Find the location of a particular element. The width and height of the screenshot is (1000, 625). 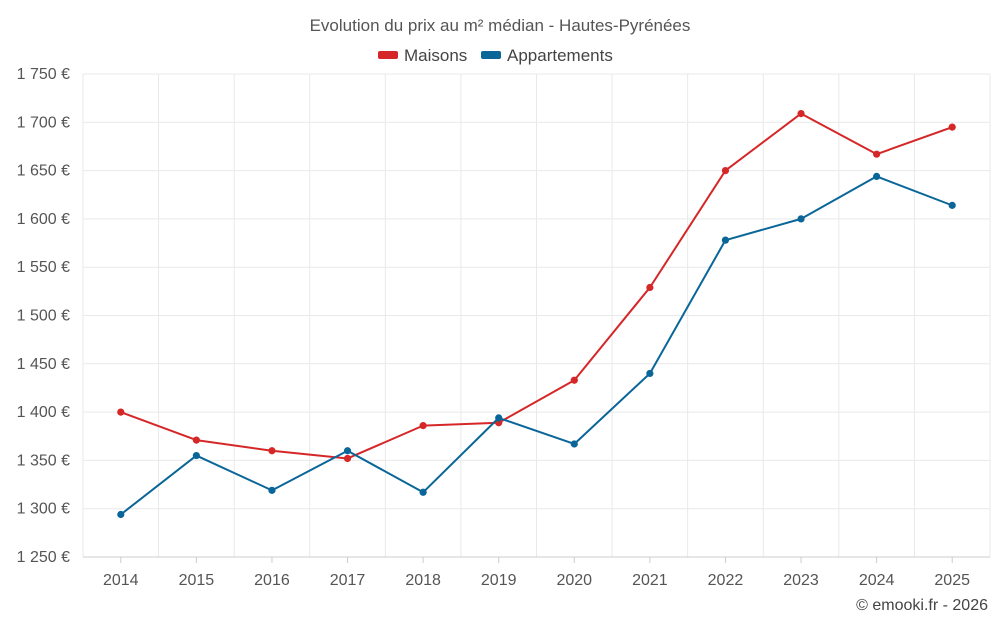

y-tick-label: 1 550 € is located at coordinates (43, 267).